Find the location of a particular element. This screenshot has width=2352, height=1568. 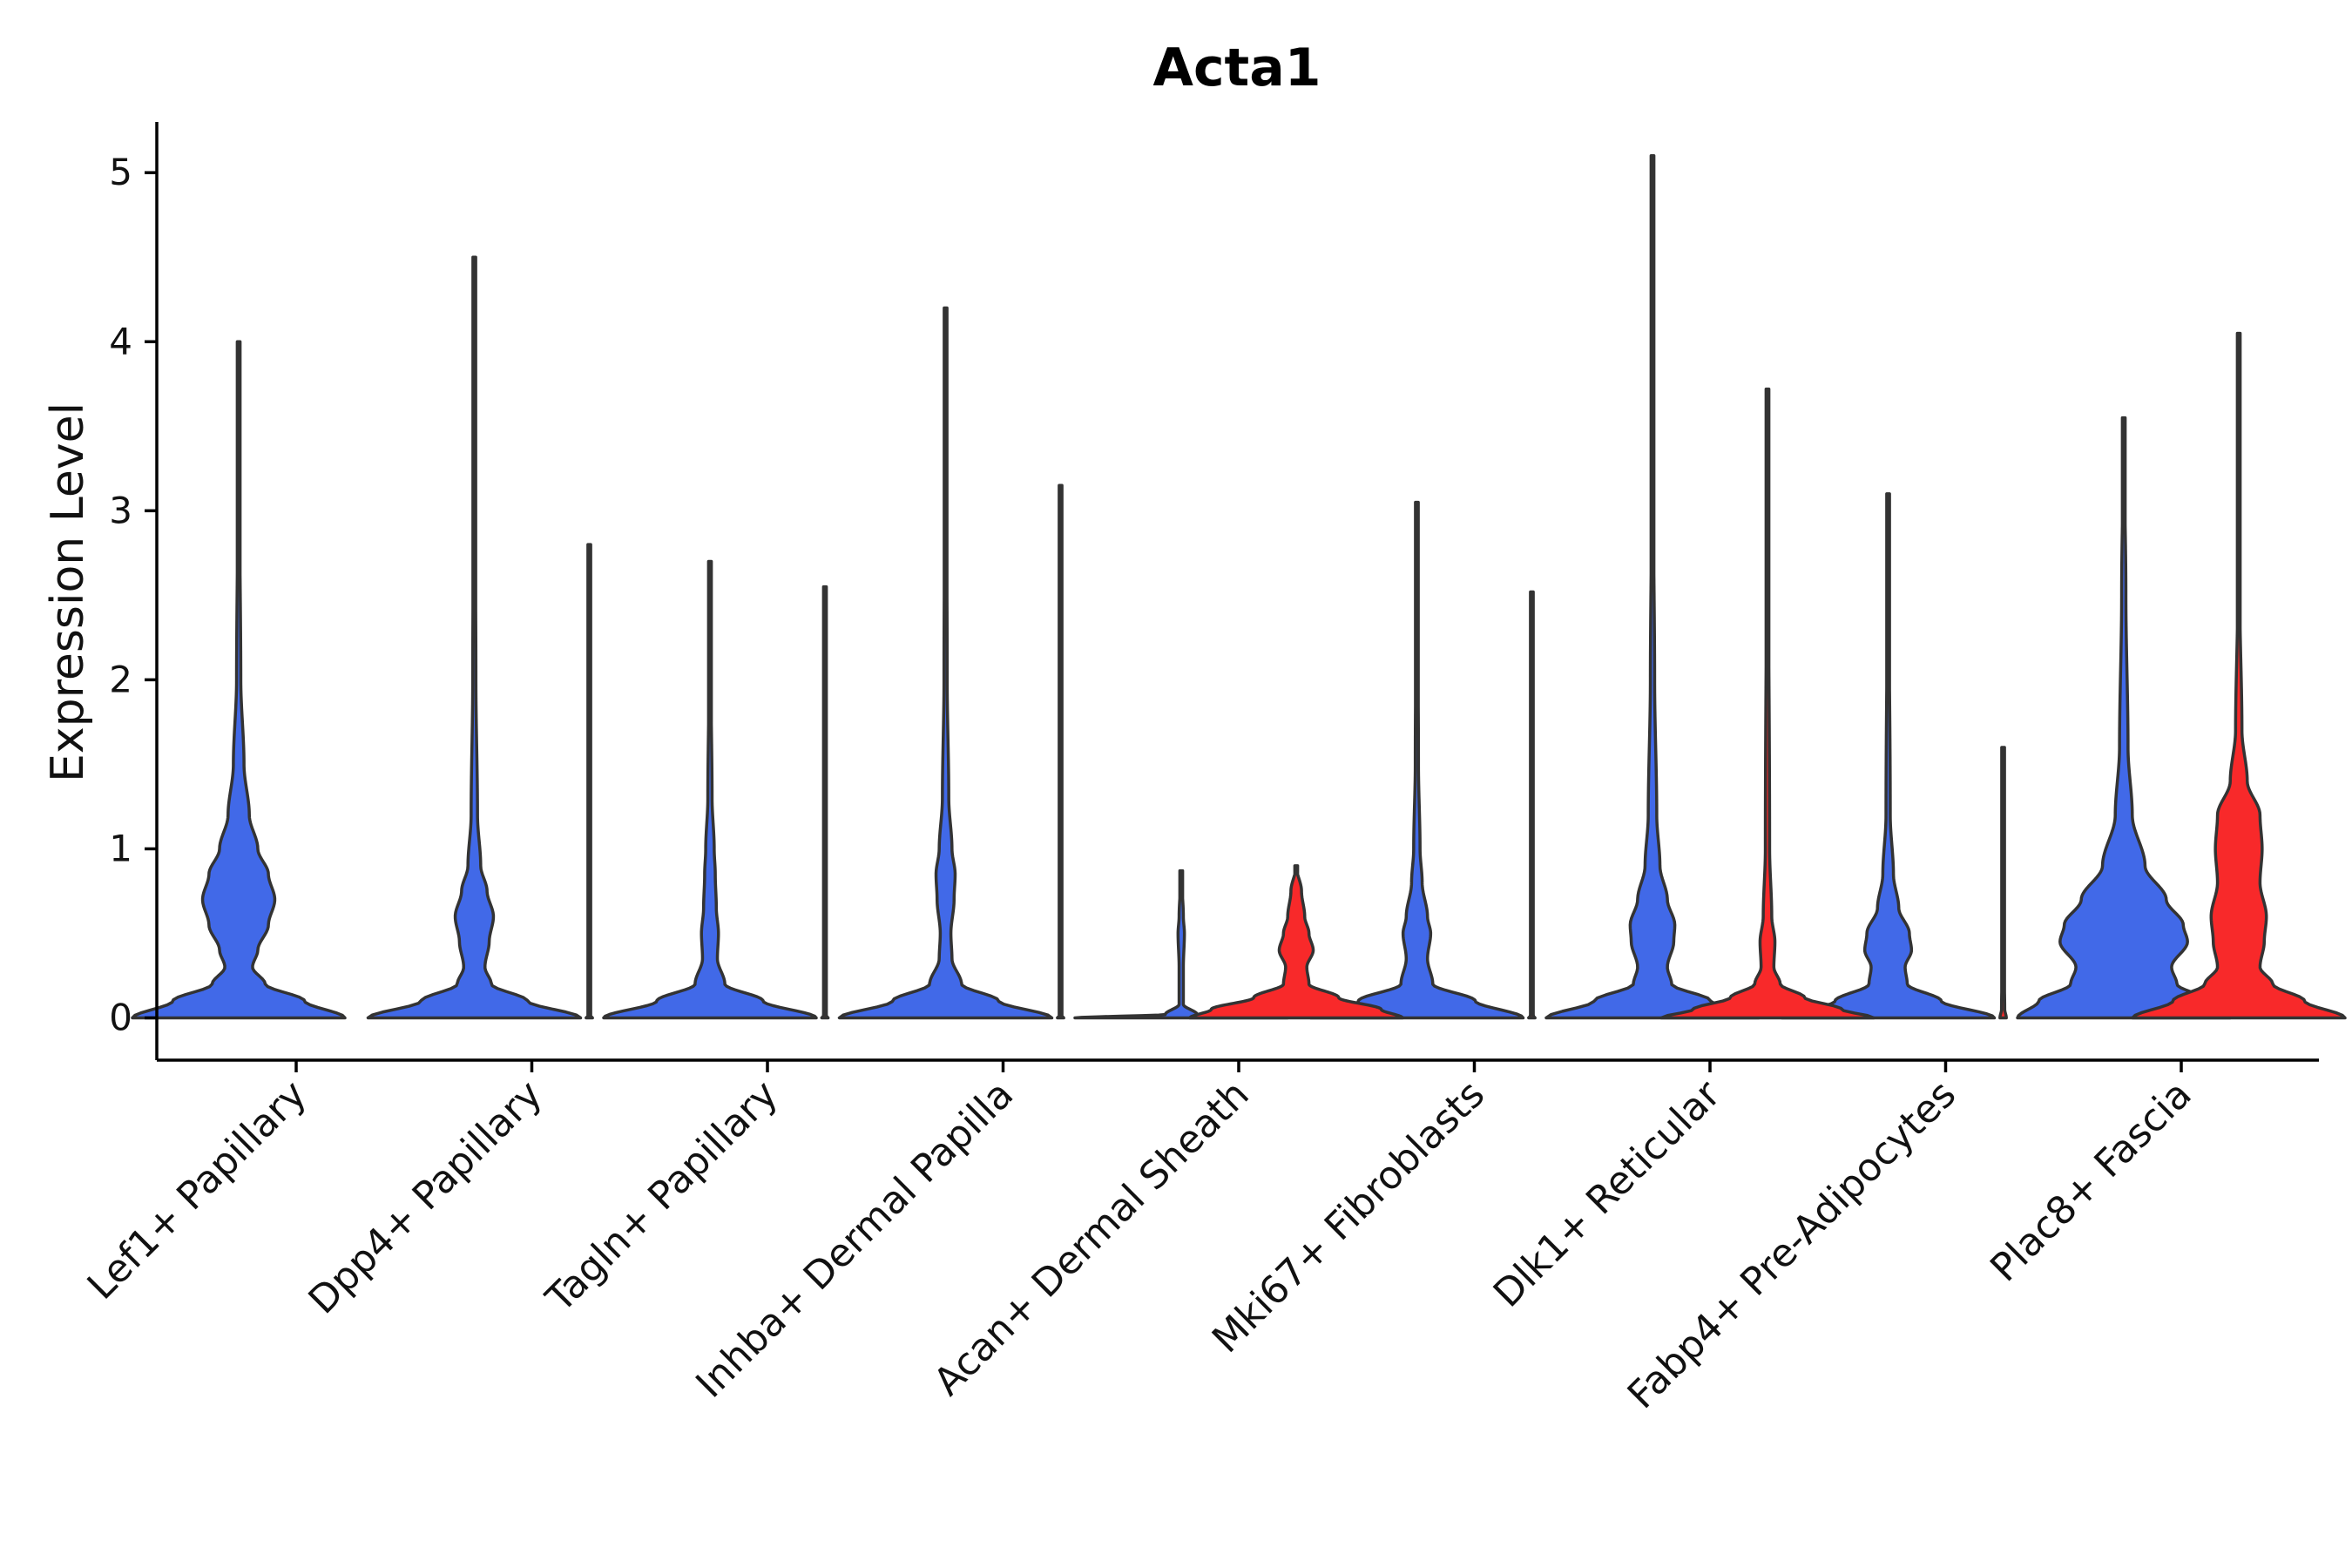

y-tick-label: 4 is located at coordinates (120, 341).